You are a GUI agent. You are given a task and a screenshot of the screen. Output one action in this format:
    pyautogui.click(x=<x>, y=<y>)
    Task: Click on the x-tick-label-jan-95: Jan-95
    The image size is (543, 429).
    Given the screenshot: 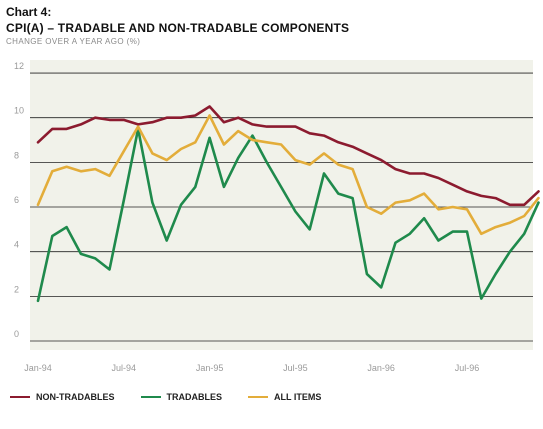 What is the action you would take?
    pyautogui.click(x=210, y=368)
    